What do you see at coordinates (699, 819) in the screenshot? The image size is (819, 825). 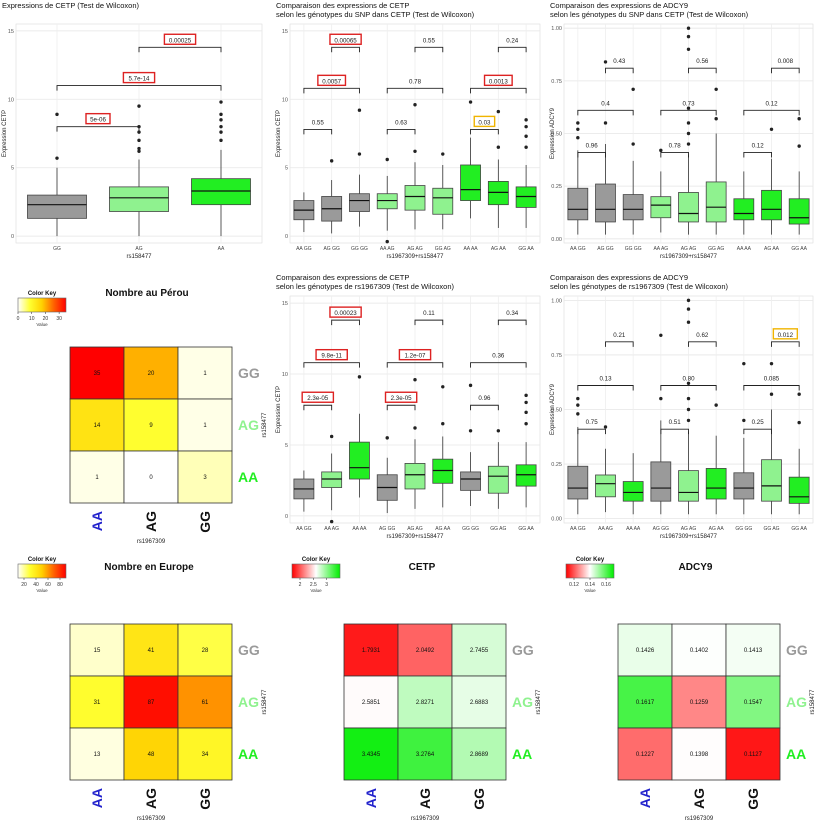 I see `col-axis-title: rs1967309` at bounding box center [699, 819].